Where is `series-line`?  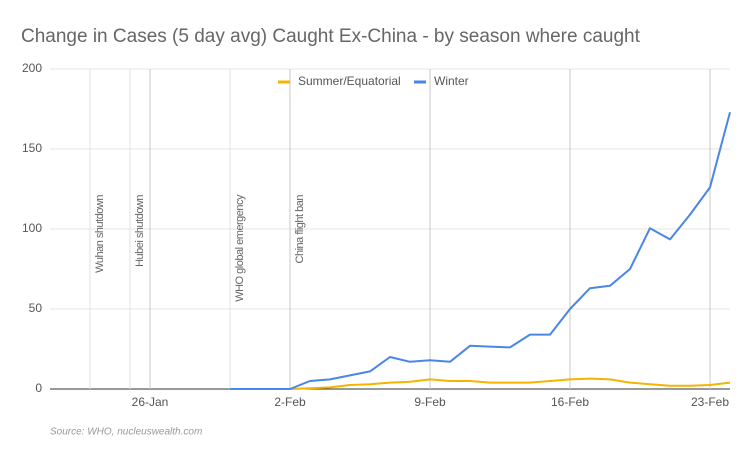 series-line is located at coordinates (510, 383).